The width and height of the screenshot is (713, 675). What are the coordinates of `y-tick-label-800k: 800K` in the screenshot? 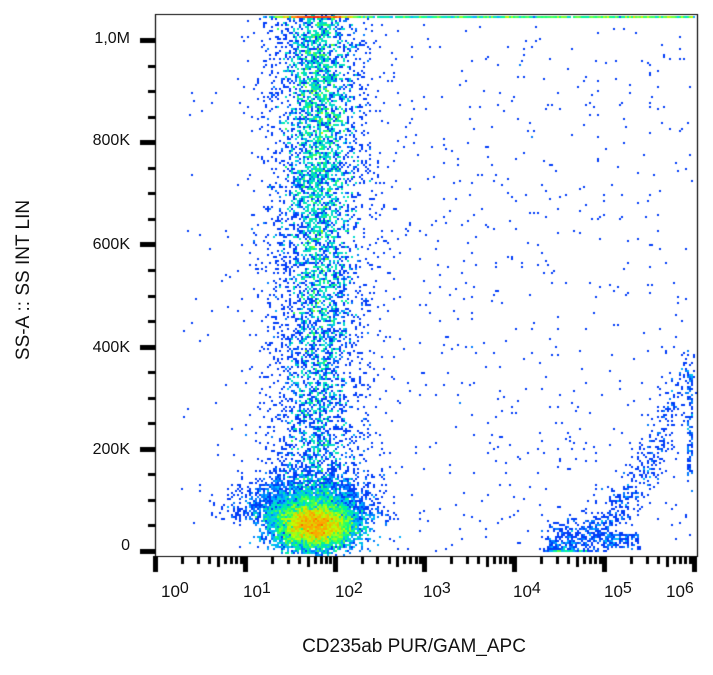 It's located at (111, 140).